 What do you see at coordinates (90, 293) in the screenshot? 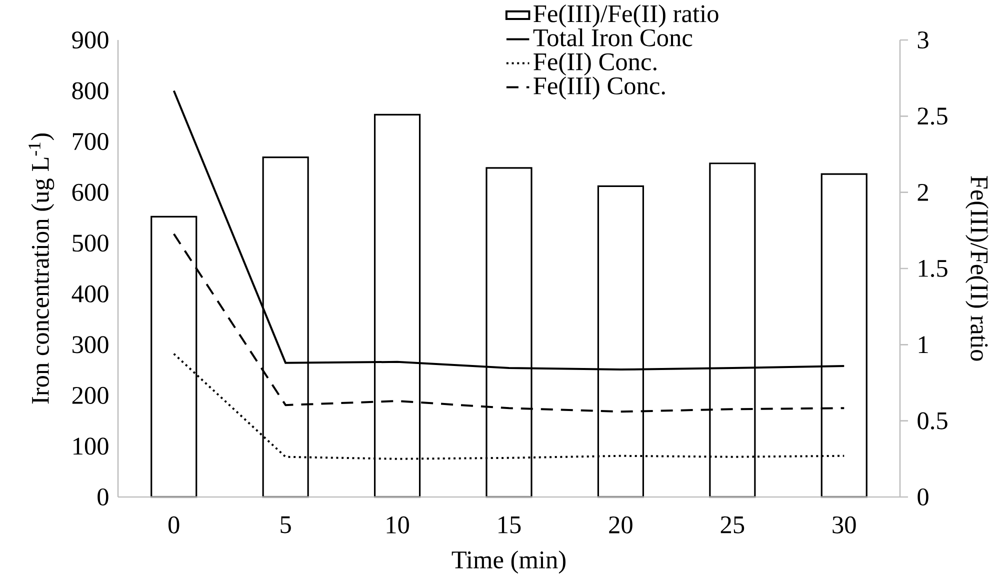
I see `y-tick-label: 400` at bounding box center [90, 293].